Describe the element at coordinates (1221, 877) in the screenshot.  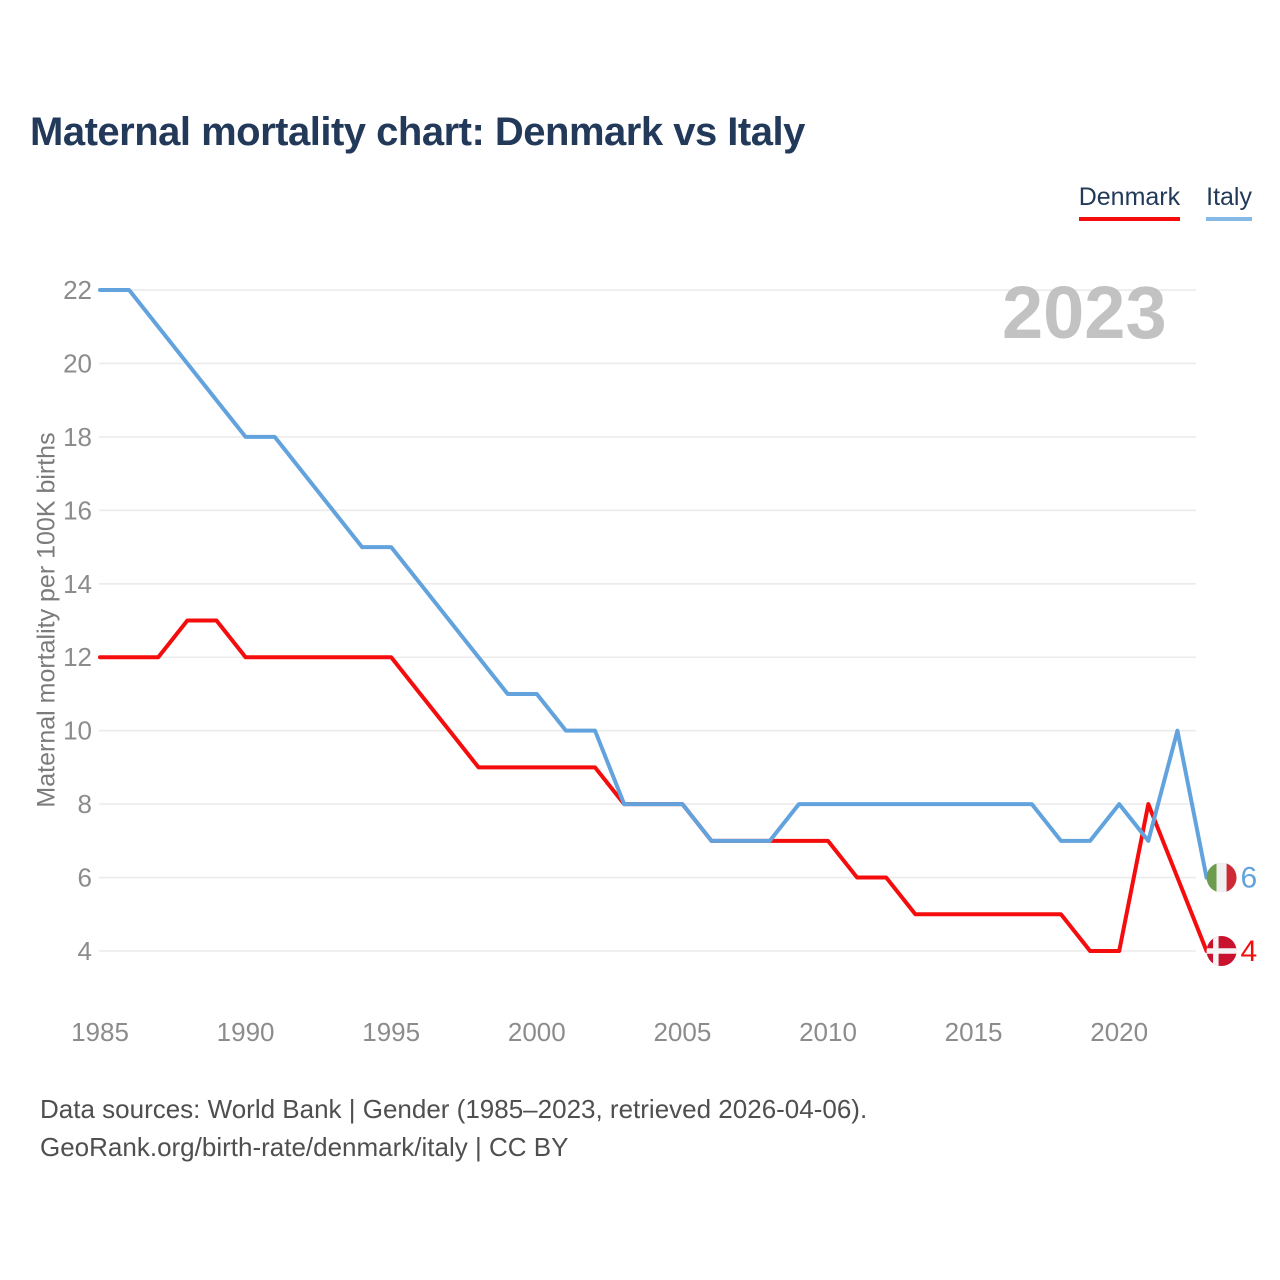
I see `italy-flag` at that location.